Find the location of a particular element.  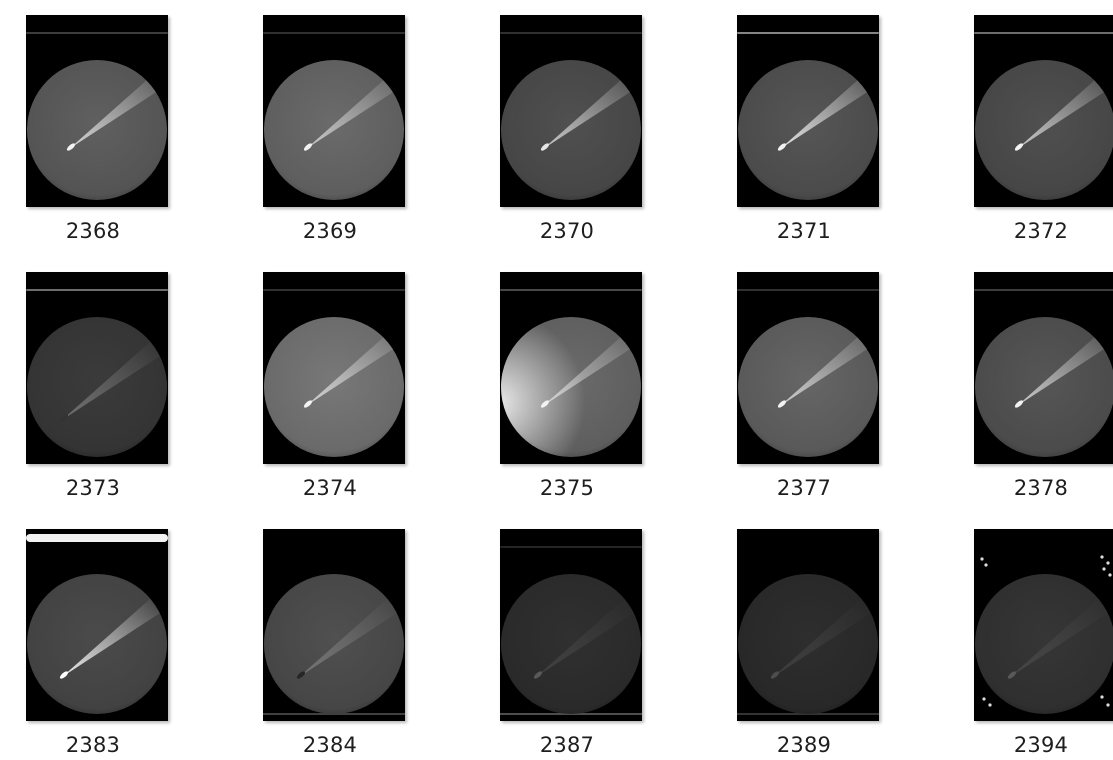

file-name-label: 2369 is located at coordinates (330, 231).